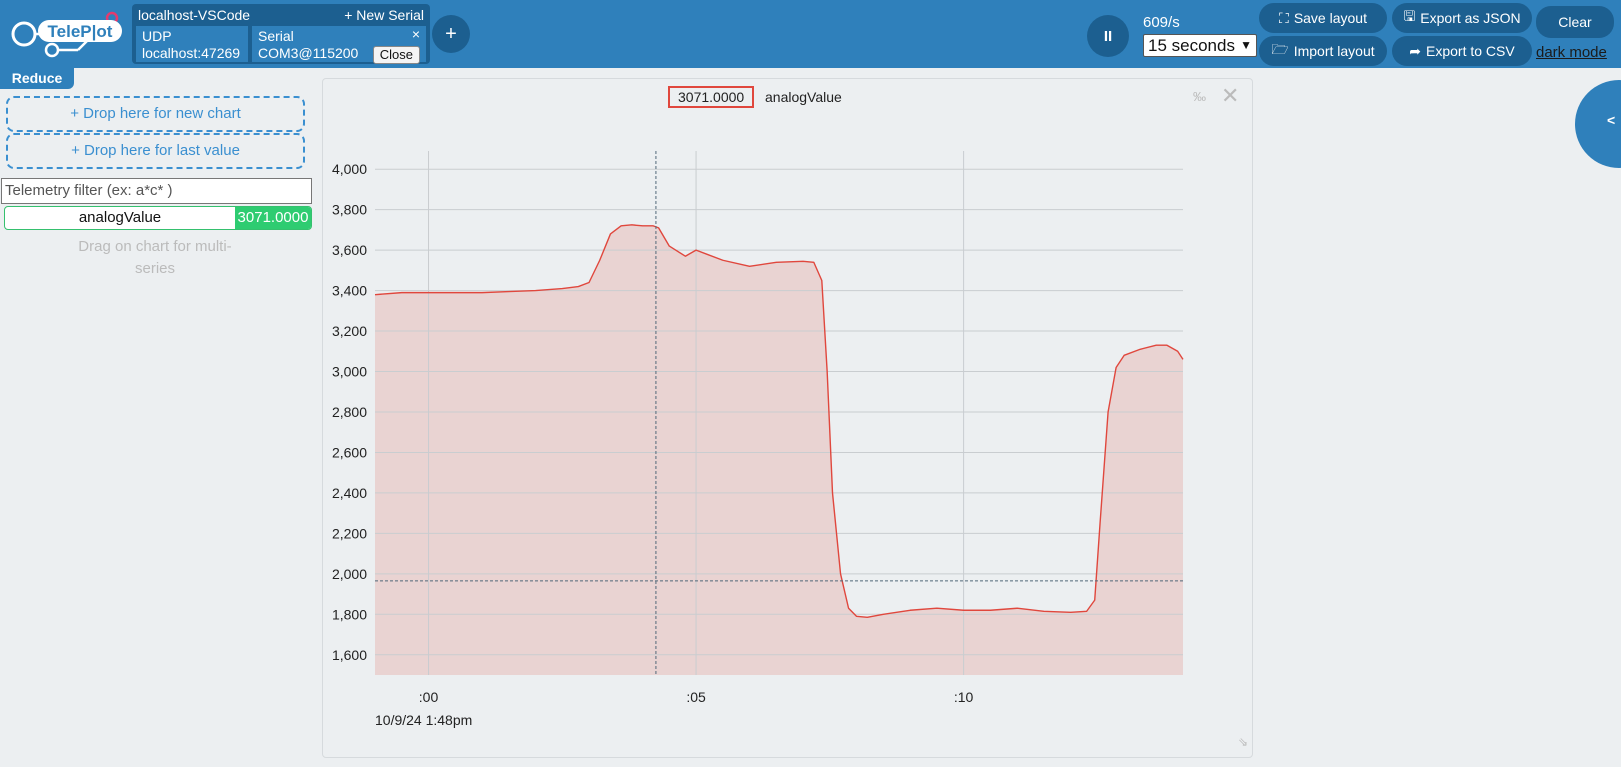  I want to click on y-tick-label: 1,600, so click(349, 655).